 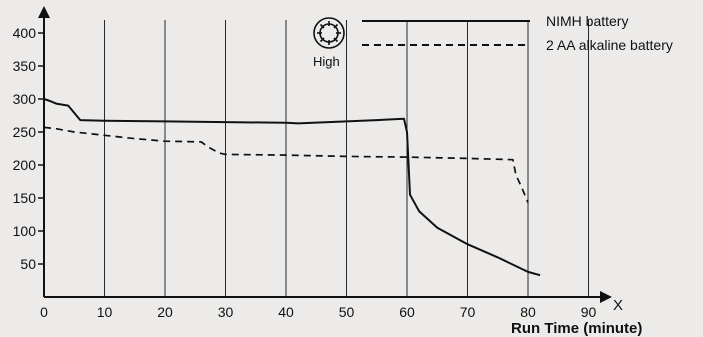 What do you see at coordinates (44, 12) in the screenshot?
I see `y-axis-arrow` at bounding box center [44, 12].